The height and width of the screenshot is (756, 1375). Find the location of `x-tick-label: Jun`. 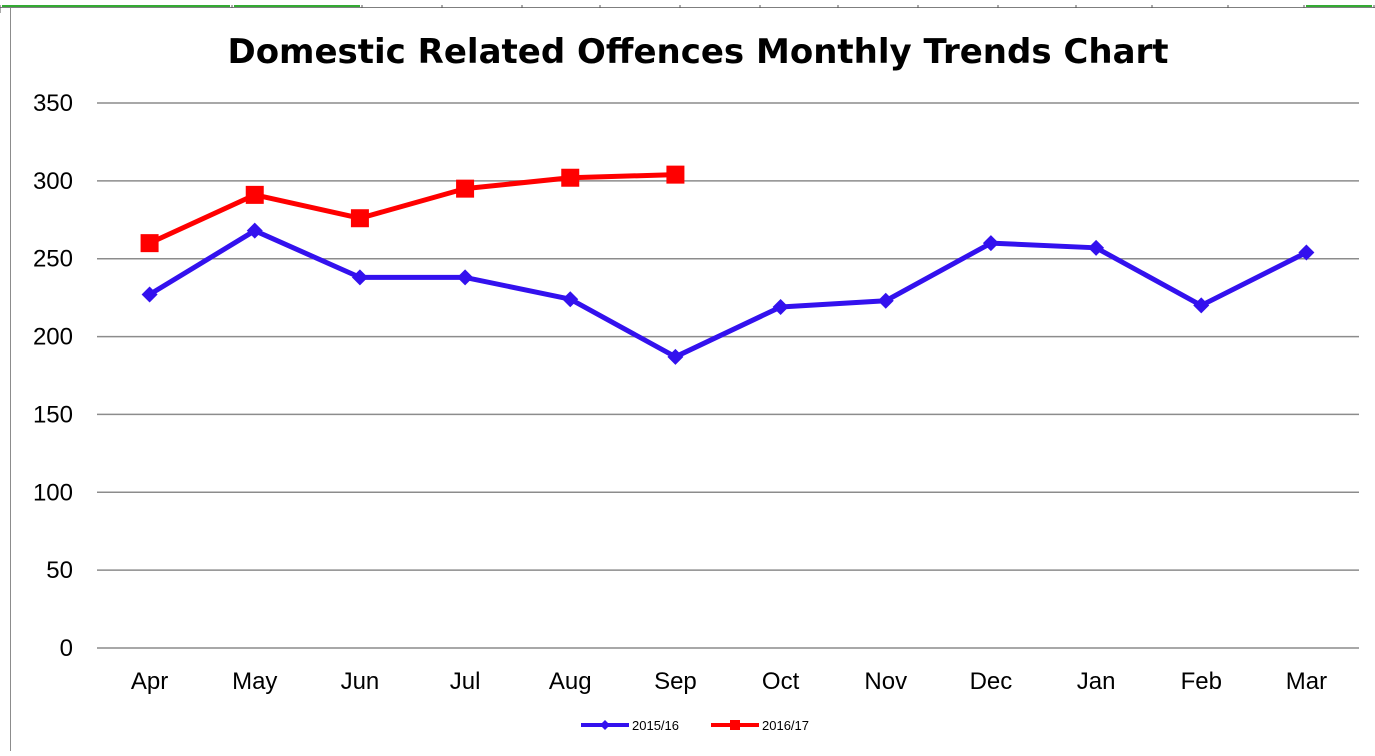

x-tick-label: Jun is located at coordinates (360, 681).